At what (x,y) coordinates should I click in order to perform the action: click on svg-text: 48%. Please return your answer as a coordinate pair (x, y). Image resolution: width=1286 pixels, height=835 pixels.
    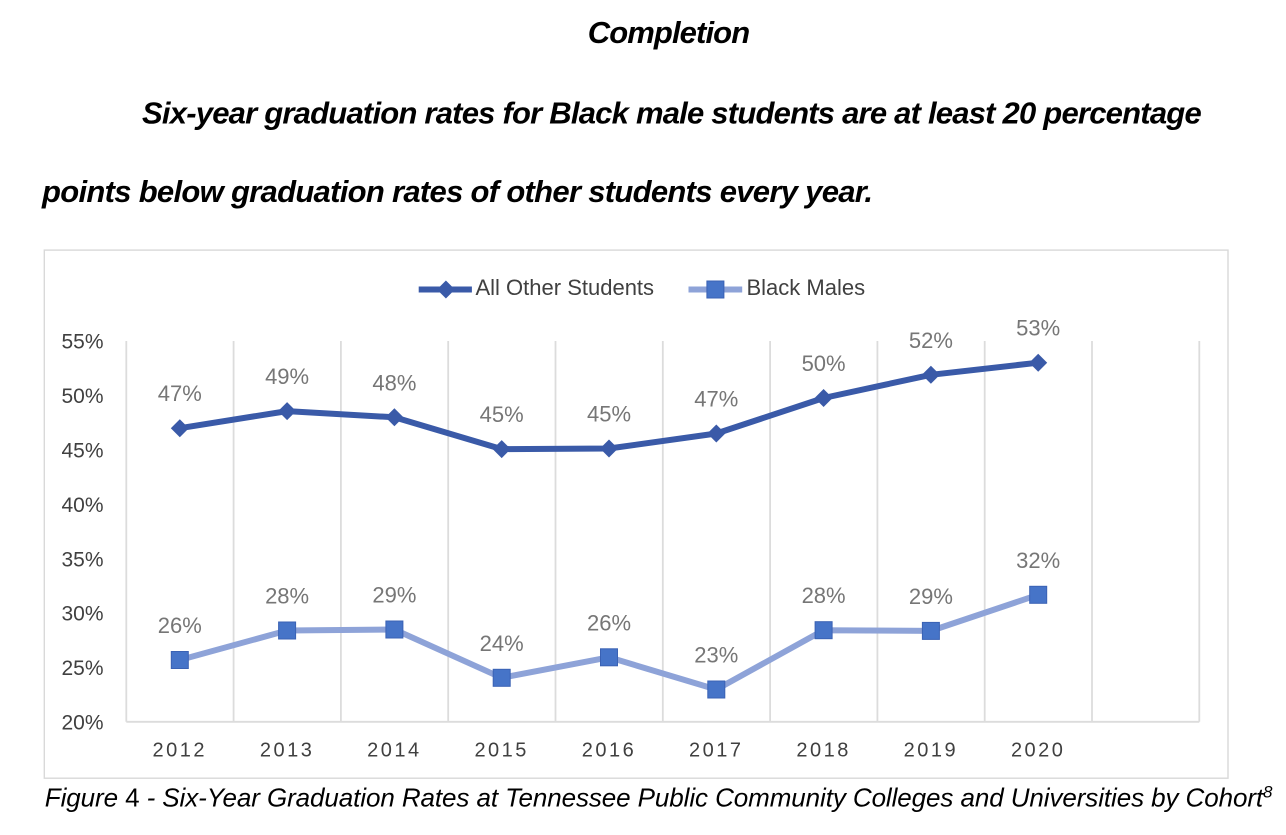
    Looking at the image, I should click on (394, 382).